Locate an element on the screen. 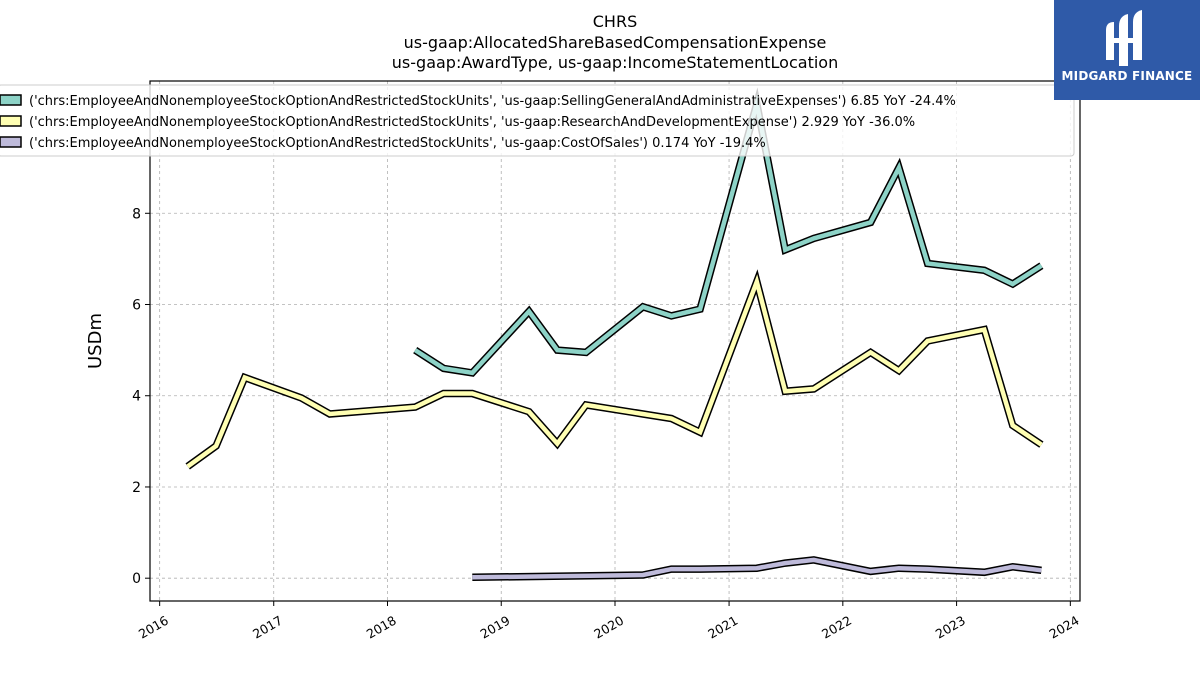 The height and width of the screenshot is (675, 1200). y-axis-label: USDm is located at coordinates (95, 341).